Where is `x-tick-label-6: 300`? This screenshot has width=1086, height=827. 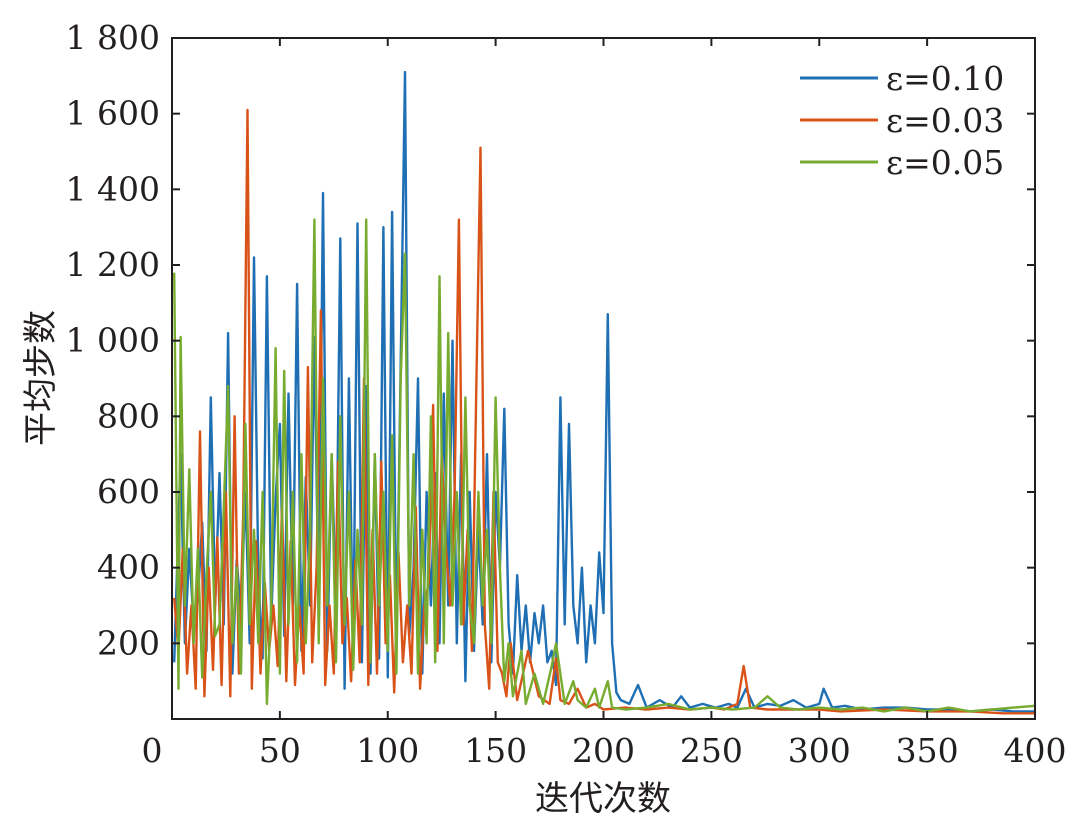
x-tick-label-6: 300 is located at coordinates (819, 750).